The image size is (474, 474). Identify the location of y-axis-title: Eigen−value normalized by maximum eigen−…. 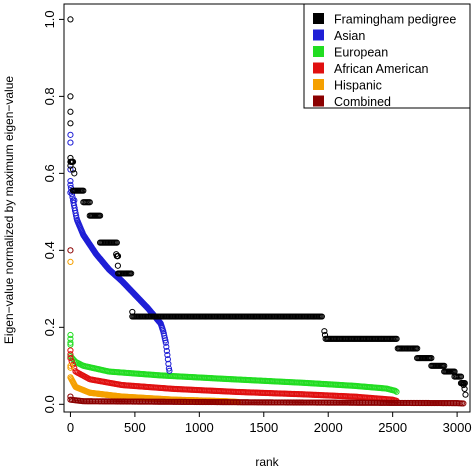
(9, 210).